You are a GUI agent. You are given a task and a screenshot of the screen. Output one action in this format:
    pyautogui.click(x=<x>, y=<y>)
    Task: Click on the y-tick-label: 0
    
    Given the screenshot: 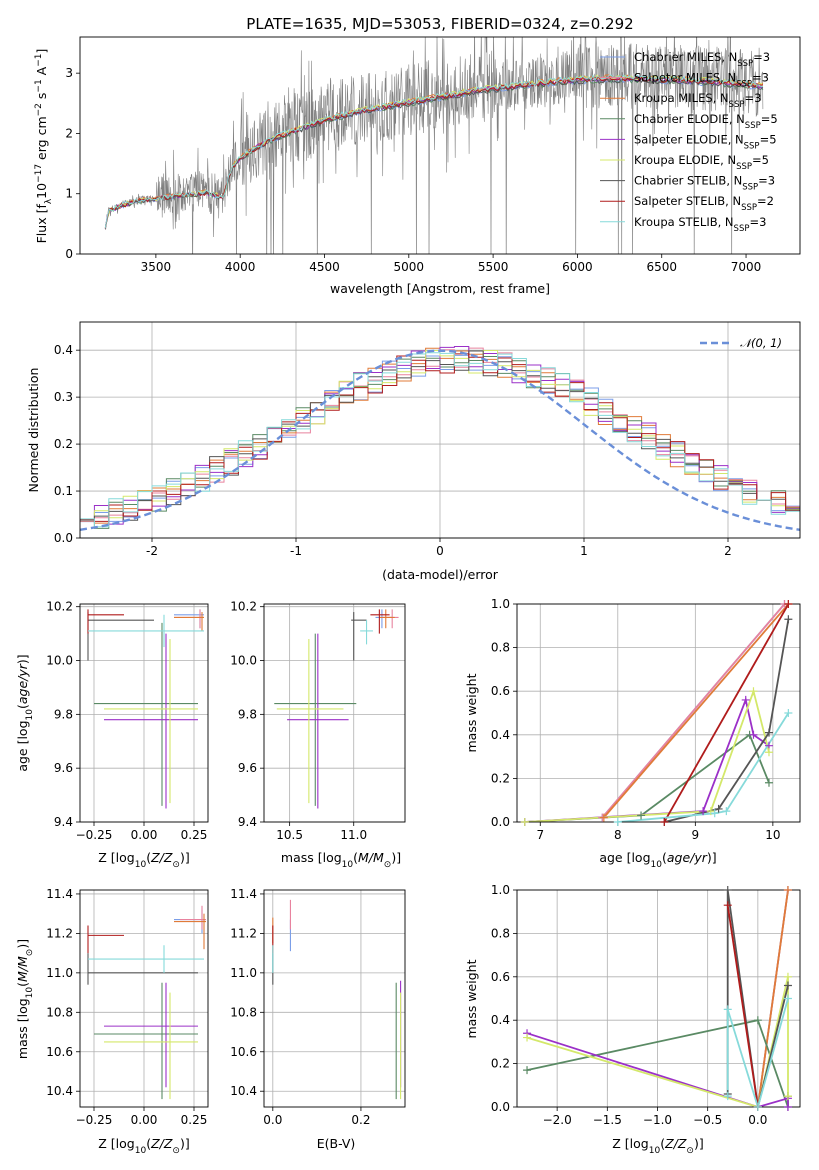 What is the action you would take?
    pyautogui.click(x=69, y=254)
    